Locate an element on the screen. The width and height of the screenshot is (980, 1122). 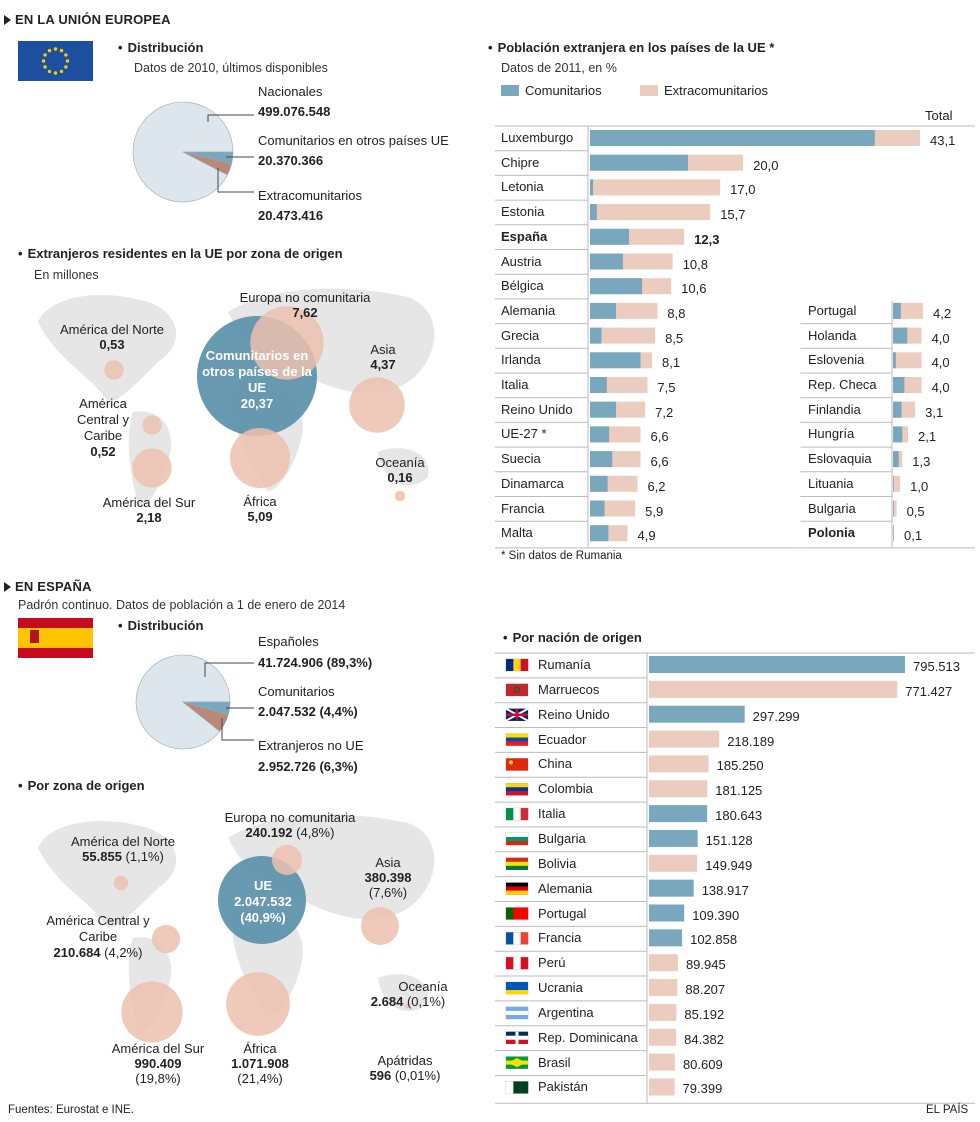
es-bar-country: Portugal is located at coordinates (562, 913).